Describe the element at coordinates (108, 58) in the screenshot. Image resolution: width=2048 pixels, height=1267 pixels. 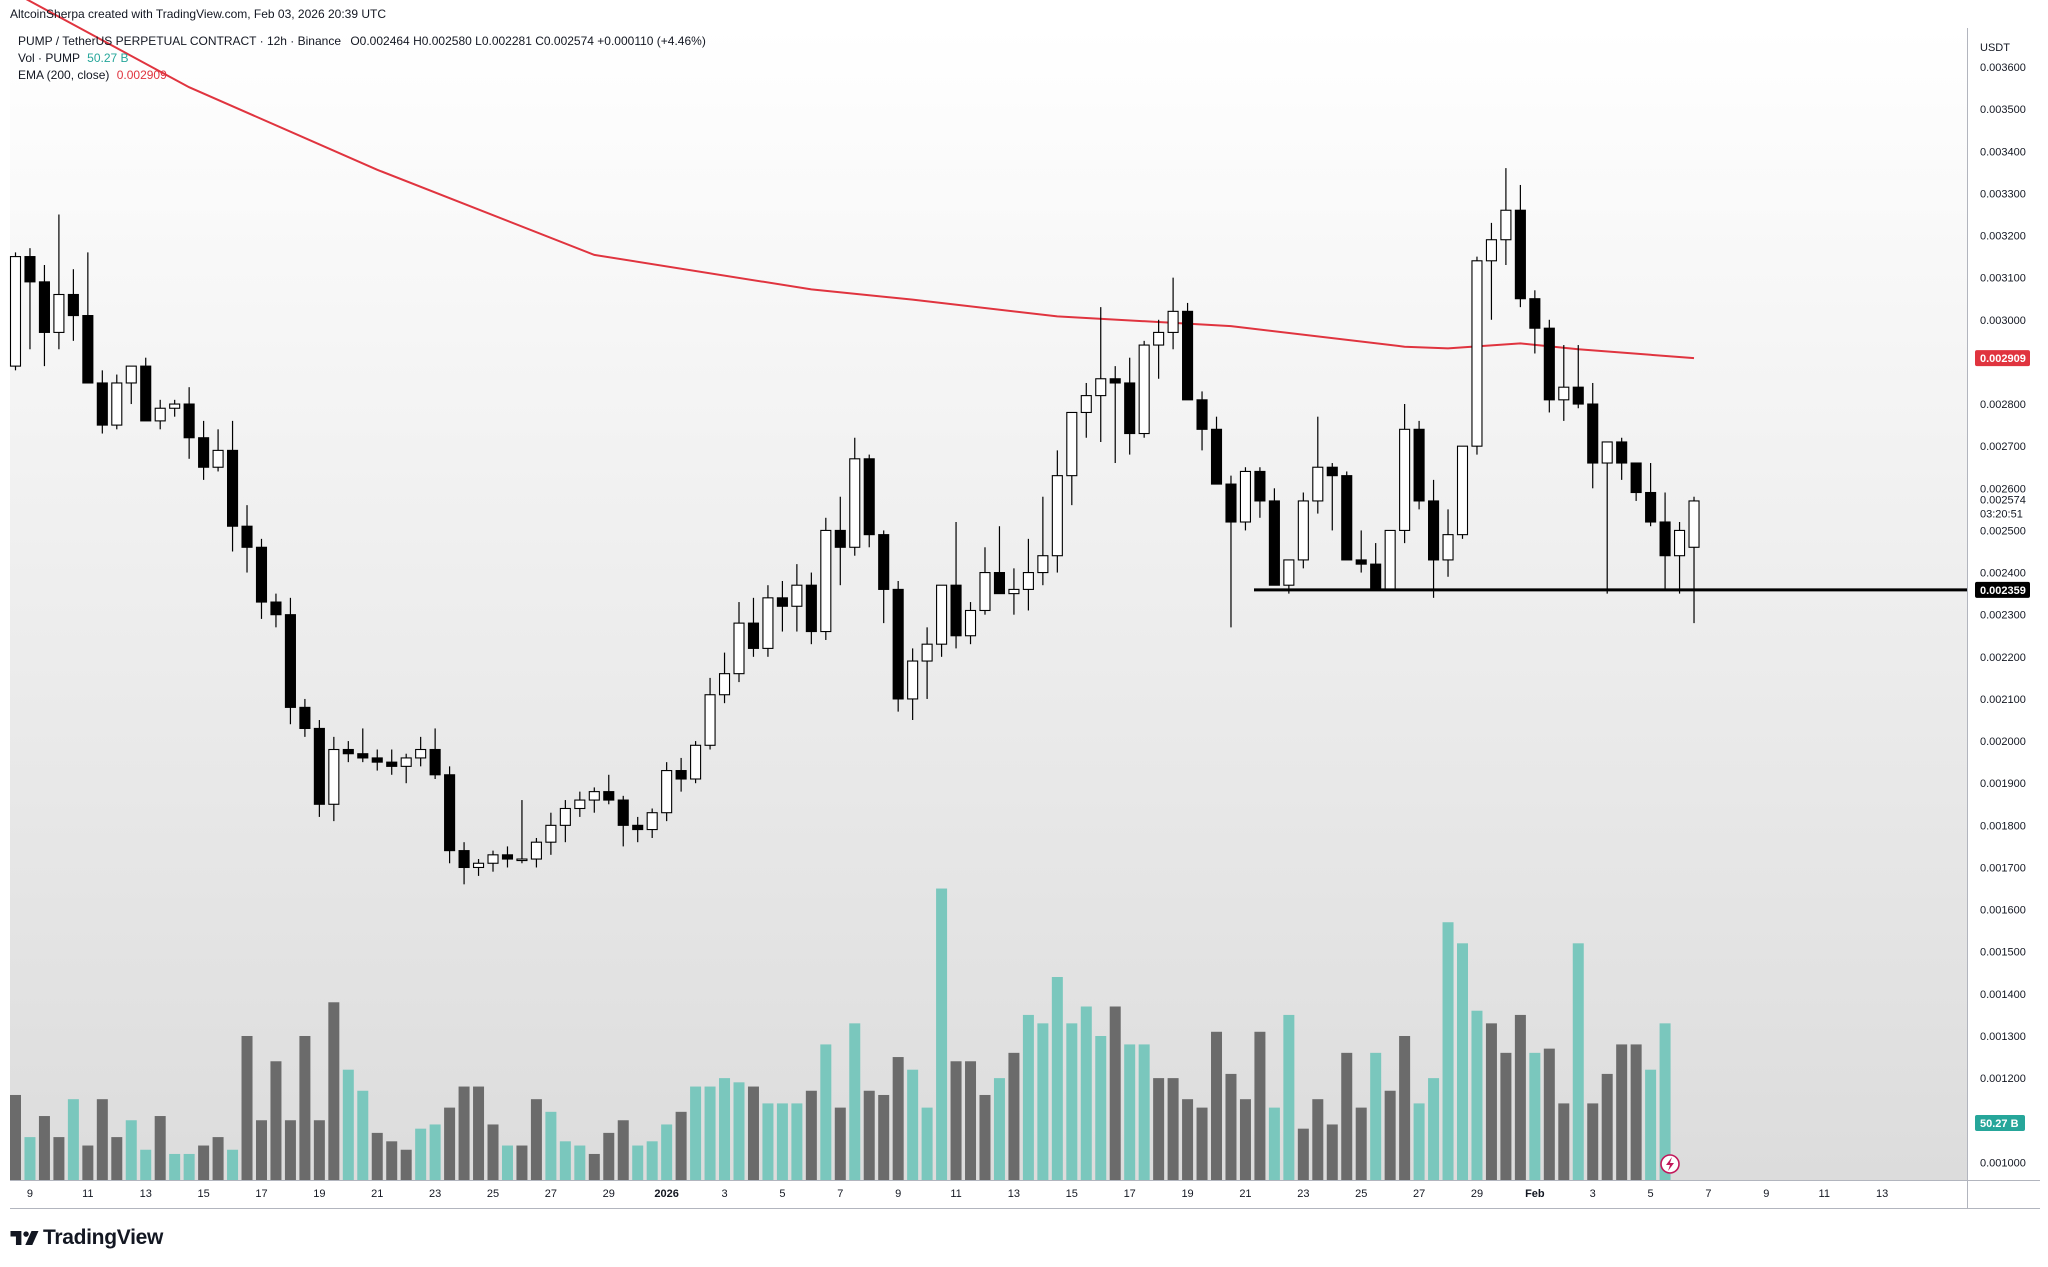
I see `volume-value: 50.27 B` at that location.